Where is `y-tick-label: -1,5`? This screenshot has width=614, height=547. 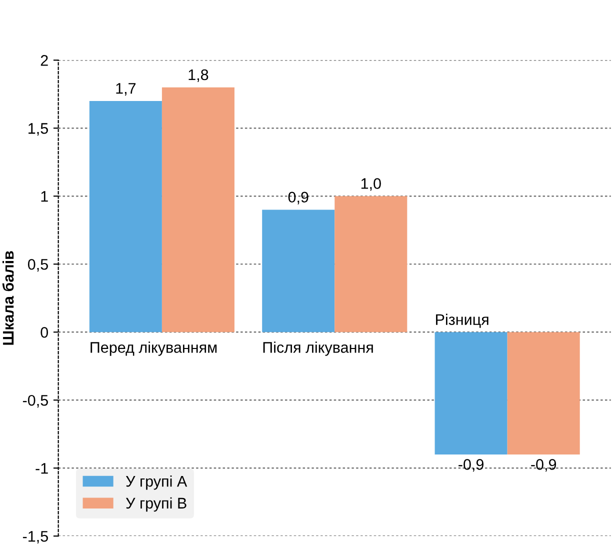 y-tick-label: -1,5 is located at coordinates (35, 537).